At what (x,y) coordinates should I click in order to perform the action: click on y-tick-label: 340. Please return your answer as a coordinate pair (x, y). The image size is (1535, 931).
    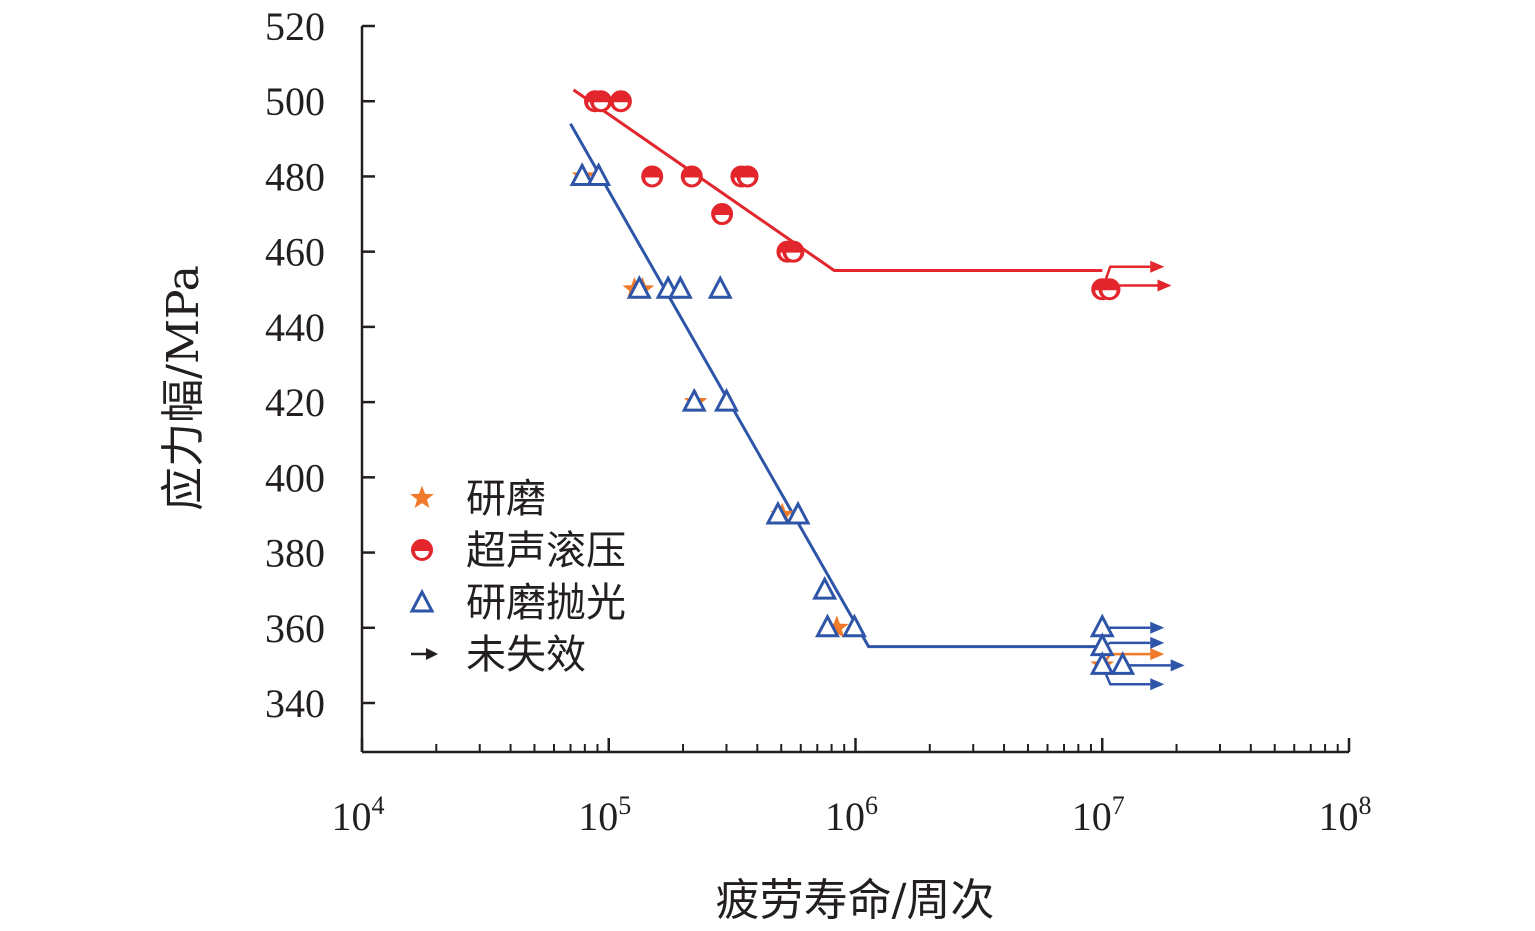
    Looking at the image, I should click on (295, 703).